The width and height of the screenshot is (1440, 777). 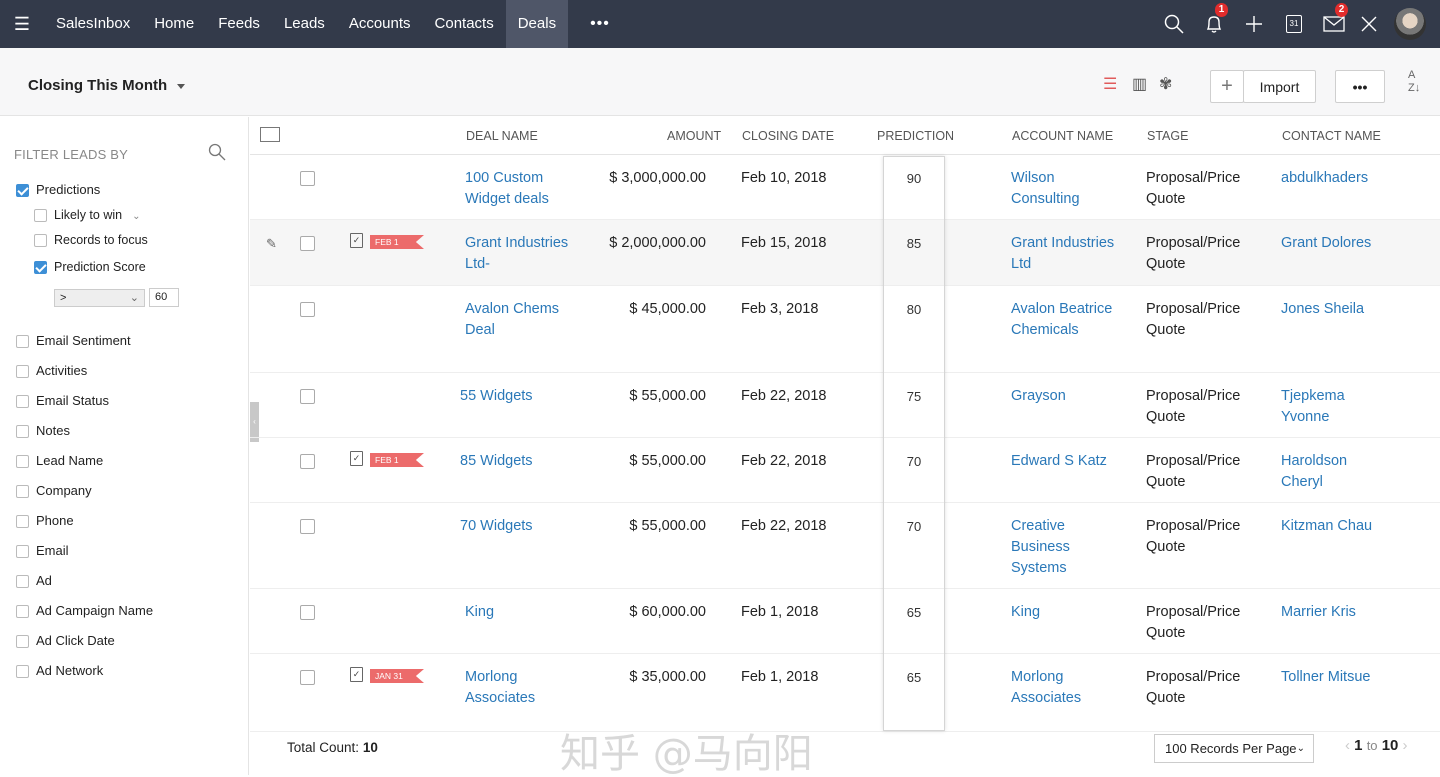 What do you see at coordinates (1326, 677) in the screenshot?
I see `contact-name-link: Tollner Mitsue` at bounding box center [1326, 677].